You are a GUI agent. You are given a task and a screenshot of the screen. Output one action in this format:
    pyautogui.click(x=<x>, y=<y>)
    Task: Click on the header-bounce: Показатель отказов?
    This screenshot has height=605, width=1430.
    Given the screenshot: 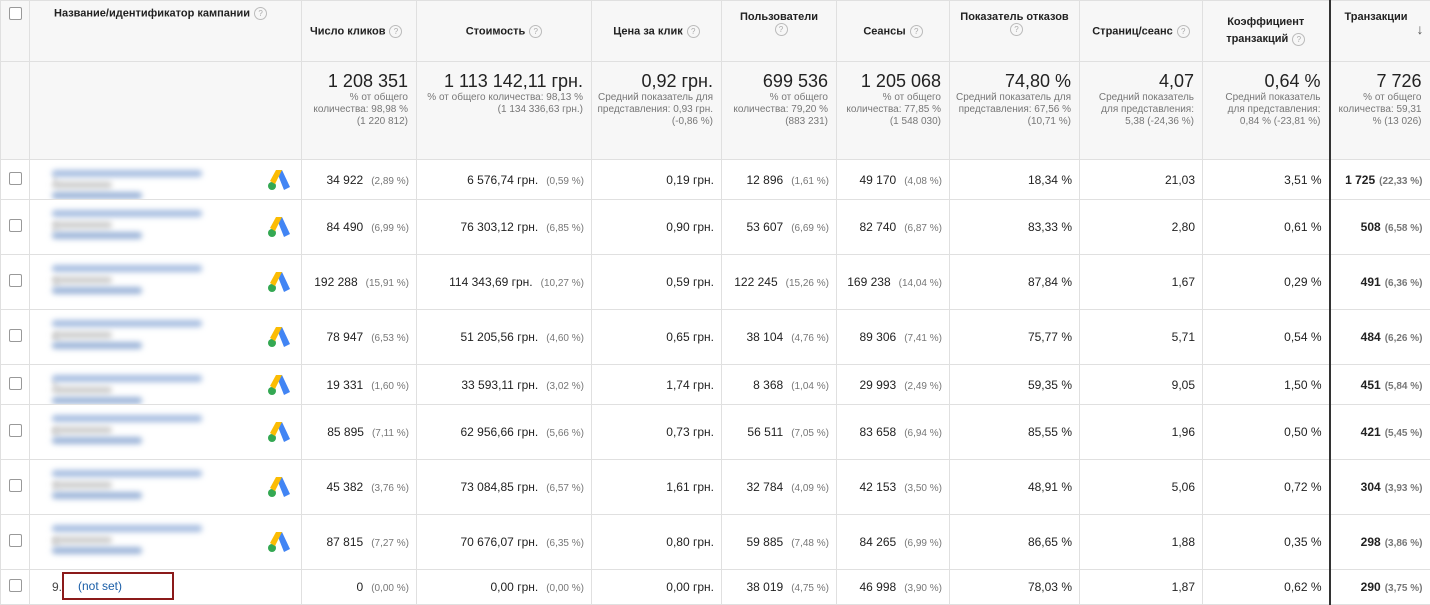 What is the action you would take?
    pyautogui.click(x=1015, y=31)
    